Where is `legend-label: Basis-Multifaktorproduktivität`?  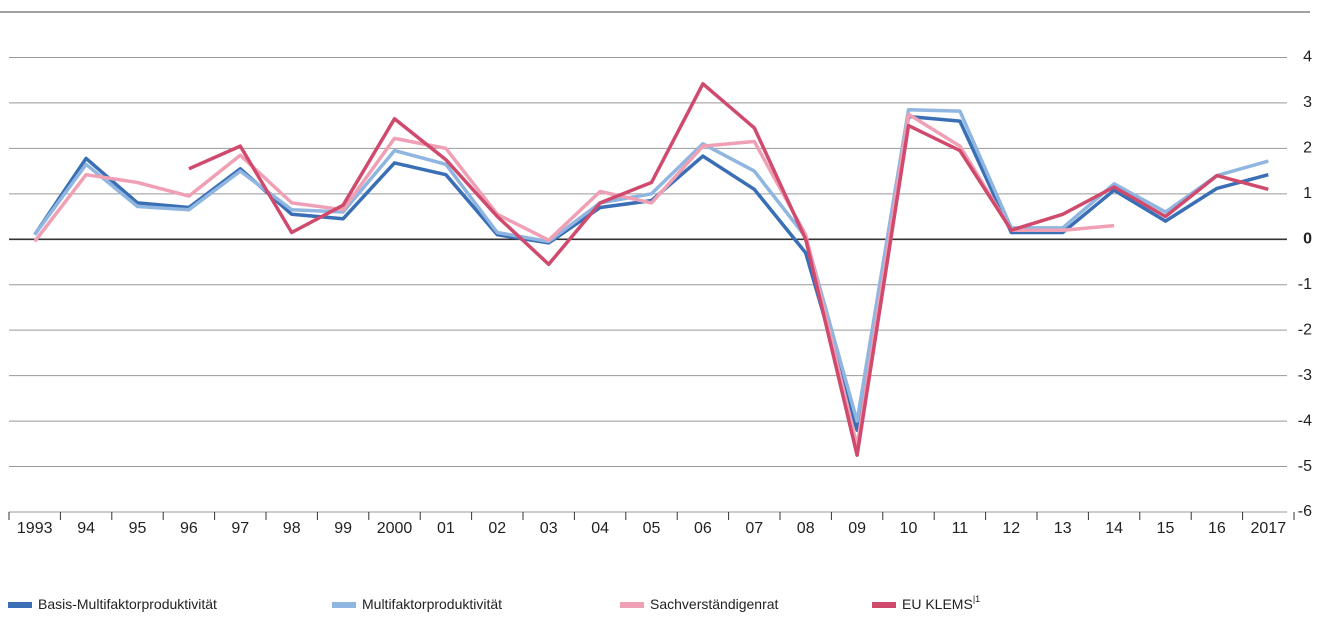 legend-label: Basis-Multifaktorproduktivität is located at coordinates (127, 604).